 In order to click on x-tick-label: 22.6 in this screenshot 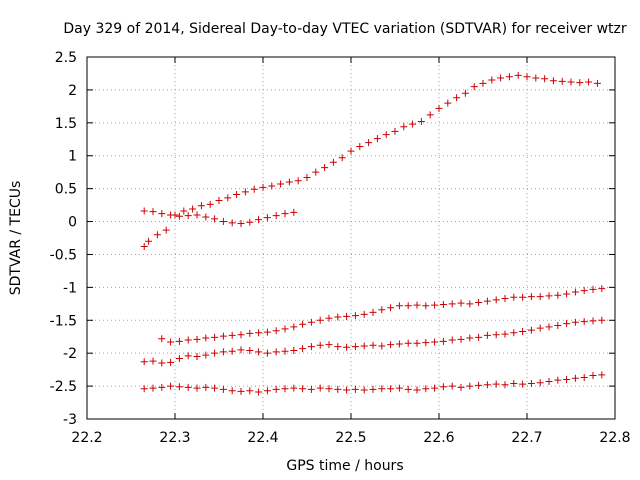, I will do `click(438, 438)`.